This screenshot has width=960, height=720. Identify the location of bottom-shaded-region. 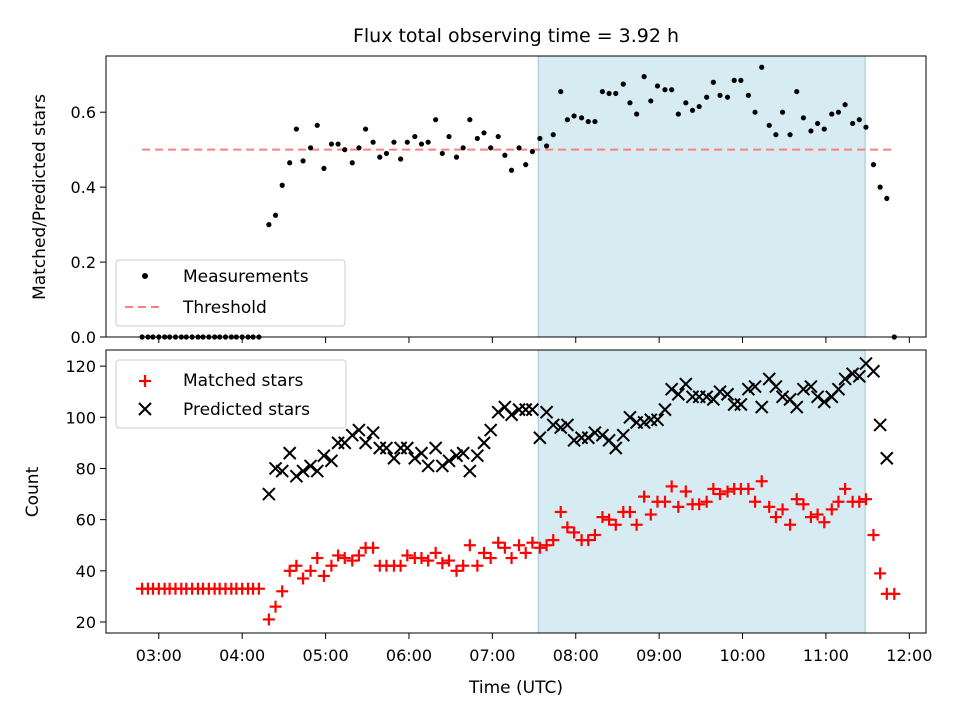
(701, 491).